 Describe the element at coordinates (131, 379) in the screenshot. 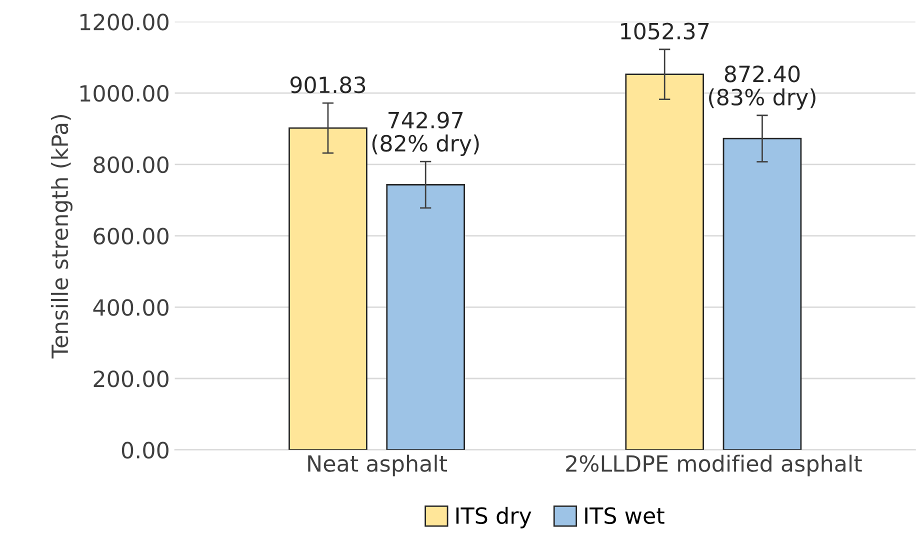

I see `y-tick-label: 200.00` at that location.